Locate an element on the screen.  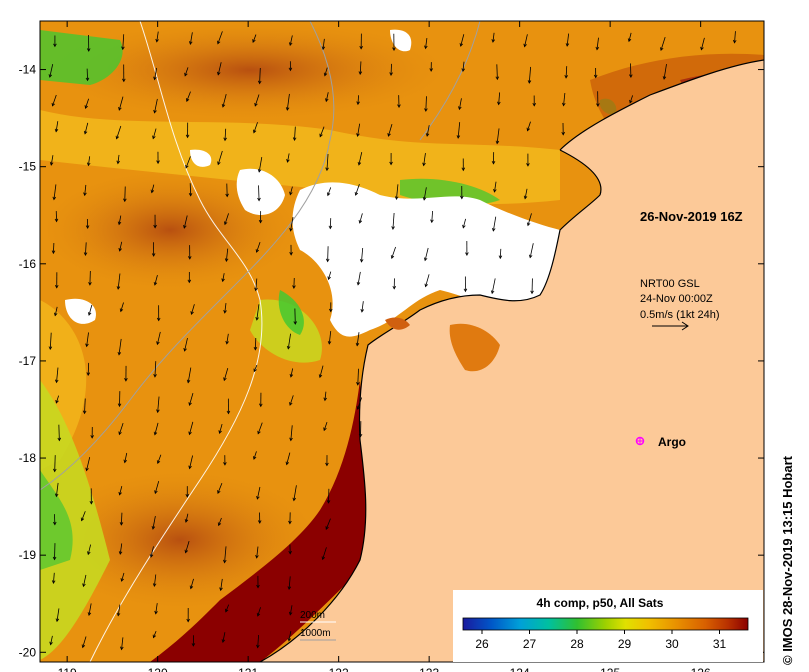
colorbar-tick-label: 30 is located at coordinates (672, 644).